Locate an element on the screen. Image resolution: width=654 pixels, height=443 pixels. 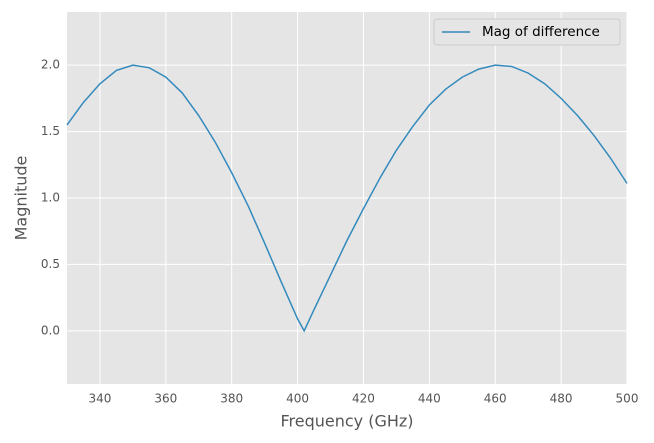
y-tick-label: 1.5 is located at coordinates (50, 131).